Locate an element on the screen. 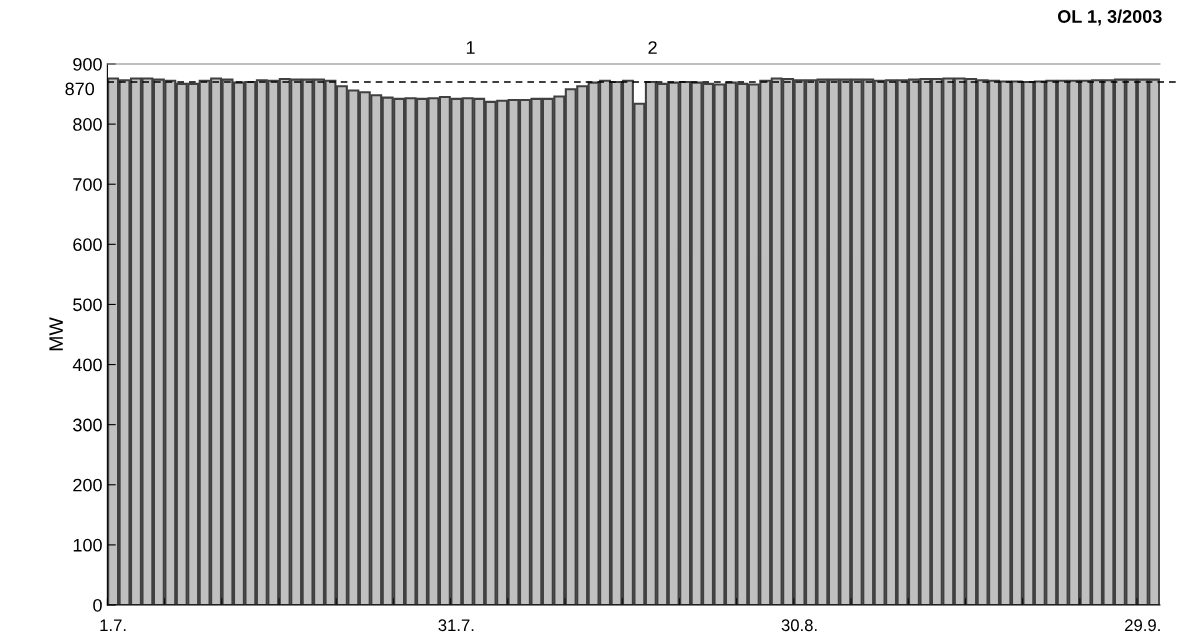 This screenshot has height=641, width=1180. y-tick-label: 800 is located at coordinates (87, 124).